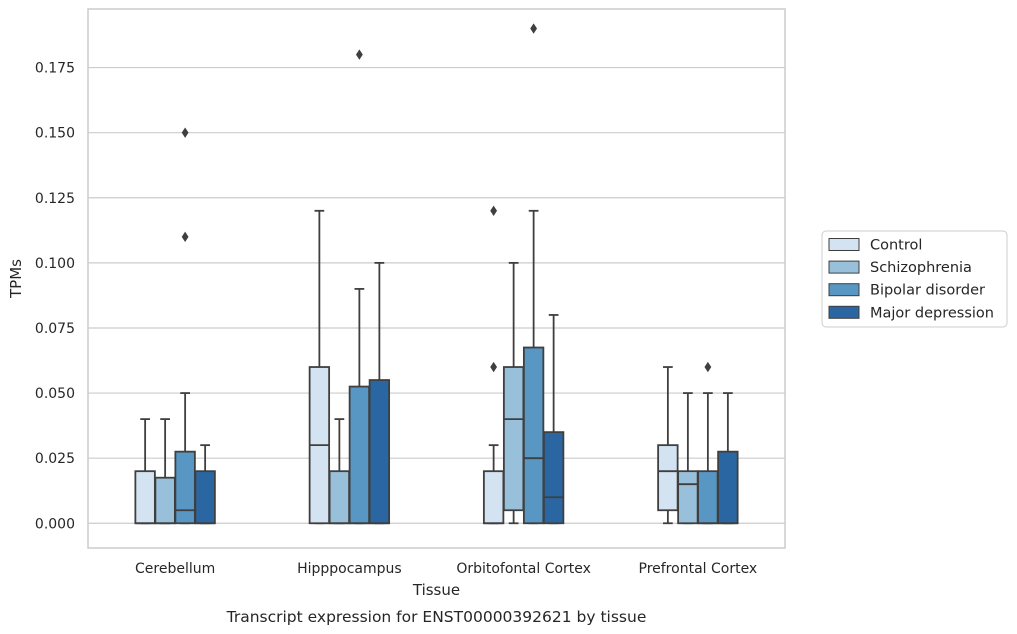  Describe the element at coordinates (55, 199) in the screenshot. I see `y-tick-label: 0.125` at that location.